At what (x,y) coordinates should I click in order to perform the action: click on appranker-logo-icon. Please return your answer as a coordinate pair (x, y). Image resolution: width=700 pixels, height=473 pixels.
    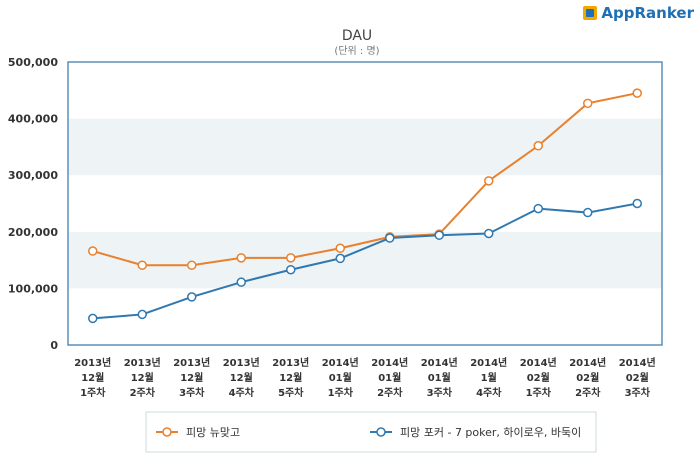
    Looking at the image, I should click on (590, 13).